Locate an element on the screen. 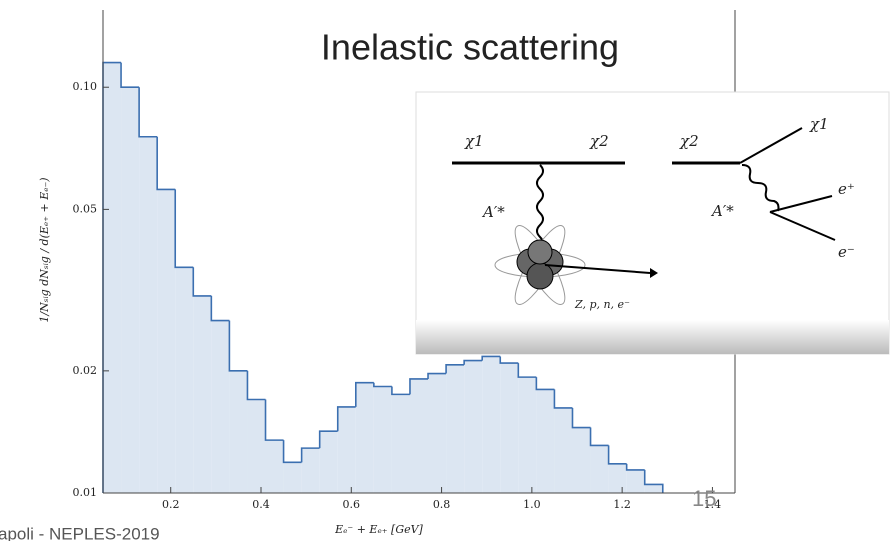  footer: apoli - NEPLES-2019 is located at coordinates (80, 532).